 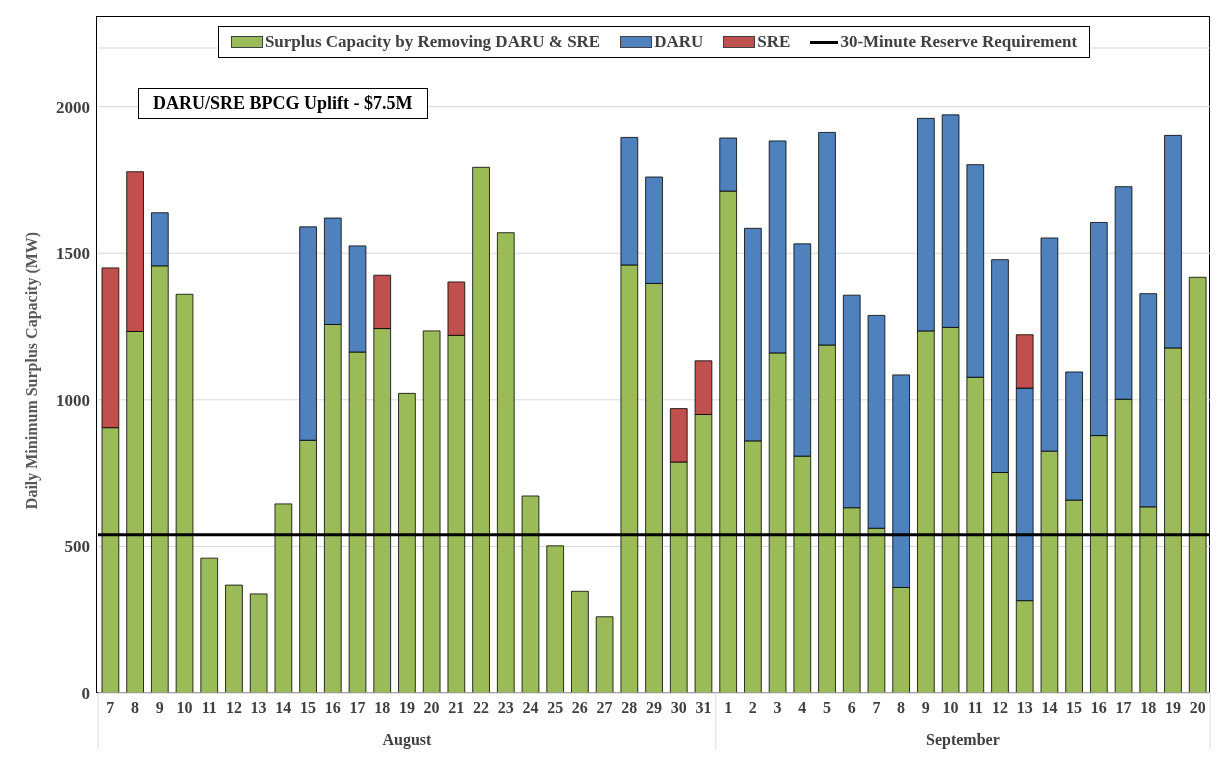 I want to click on y-tick-label: 1000, so click(x=73, y=400).